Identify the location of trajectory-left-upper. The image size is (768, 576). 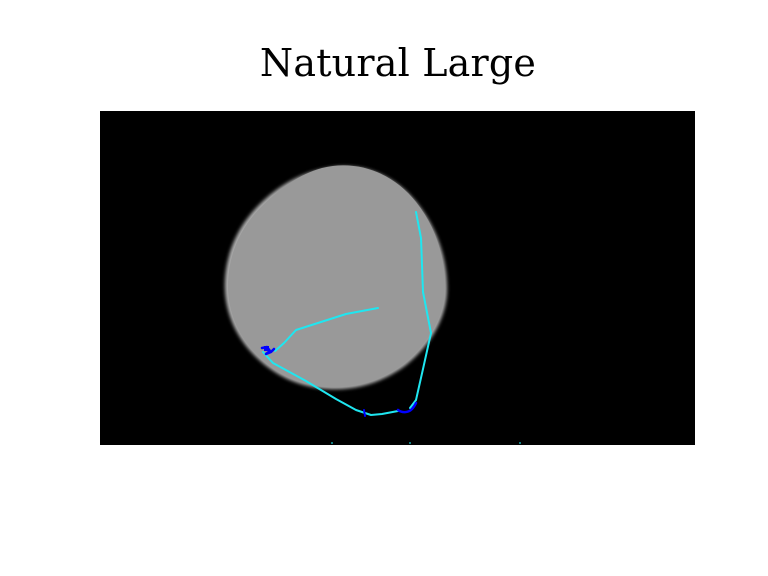
(326, 329).